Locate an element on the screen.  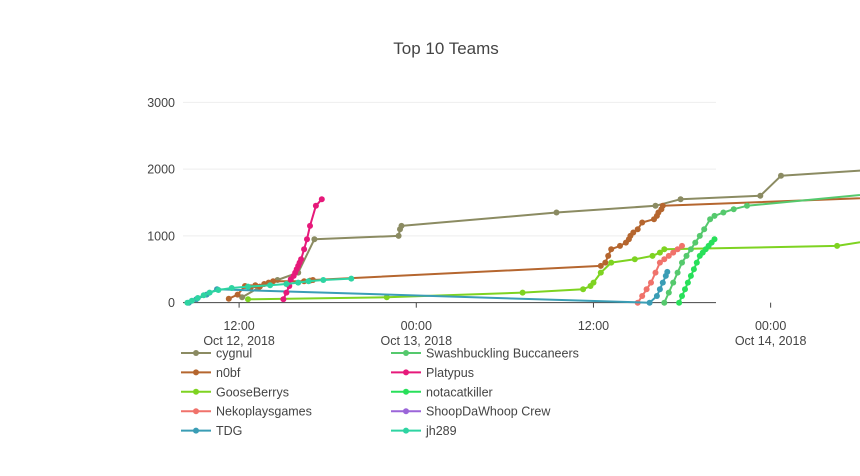
legend-item-swashbuckling-buccaneers: Swashbuckling Buccaneers is located at coordinates (485, 354).